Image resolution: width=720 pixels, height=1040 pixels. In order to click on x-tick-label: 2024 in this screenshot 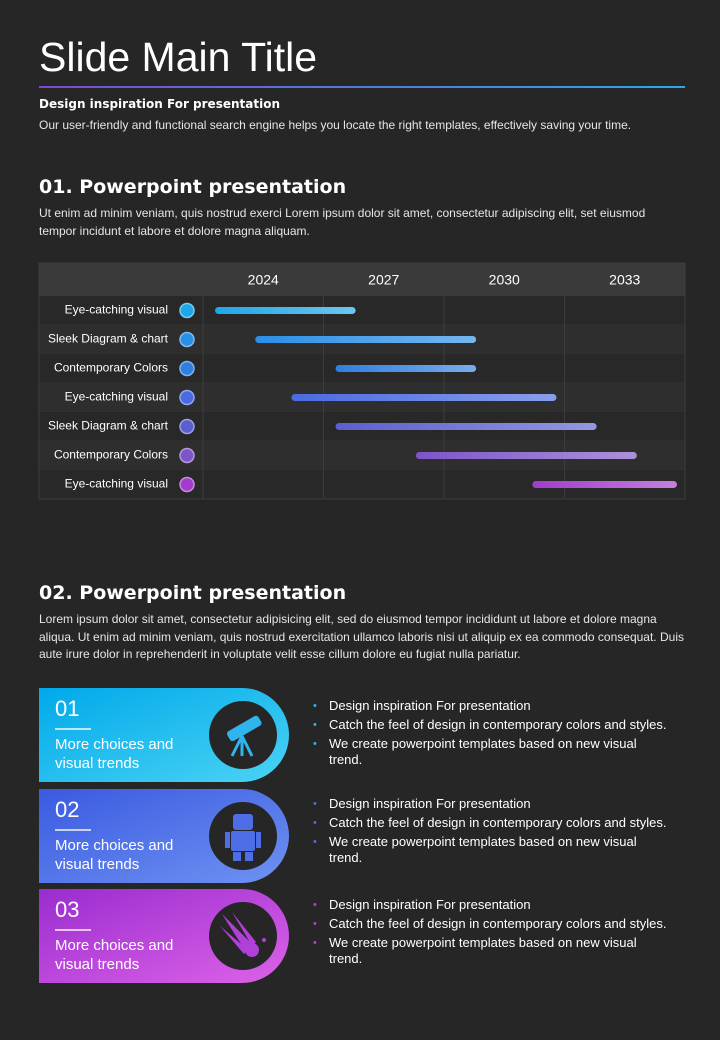, I will do `click(263, 280)`.